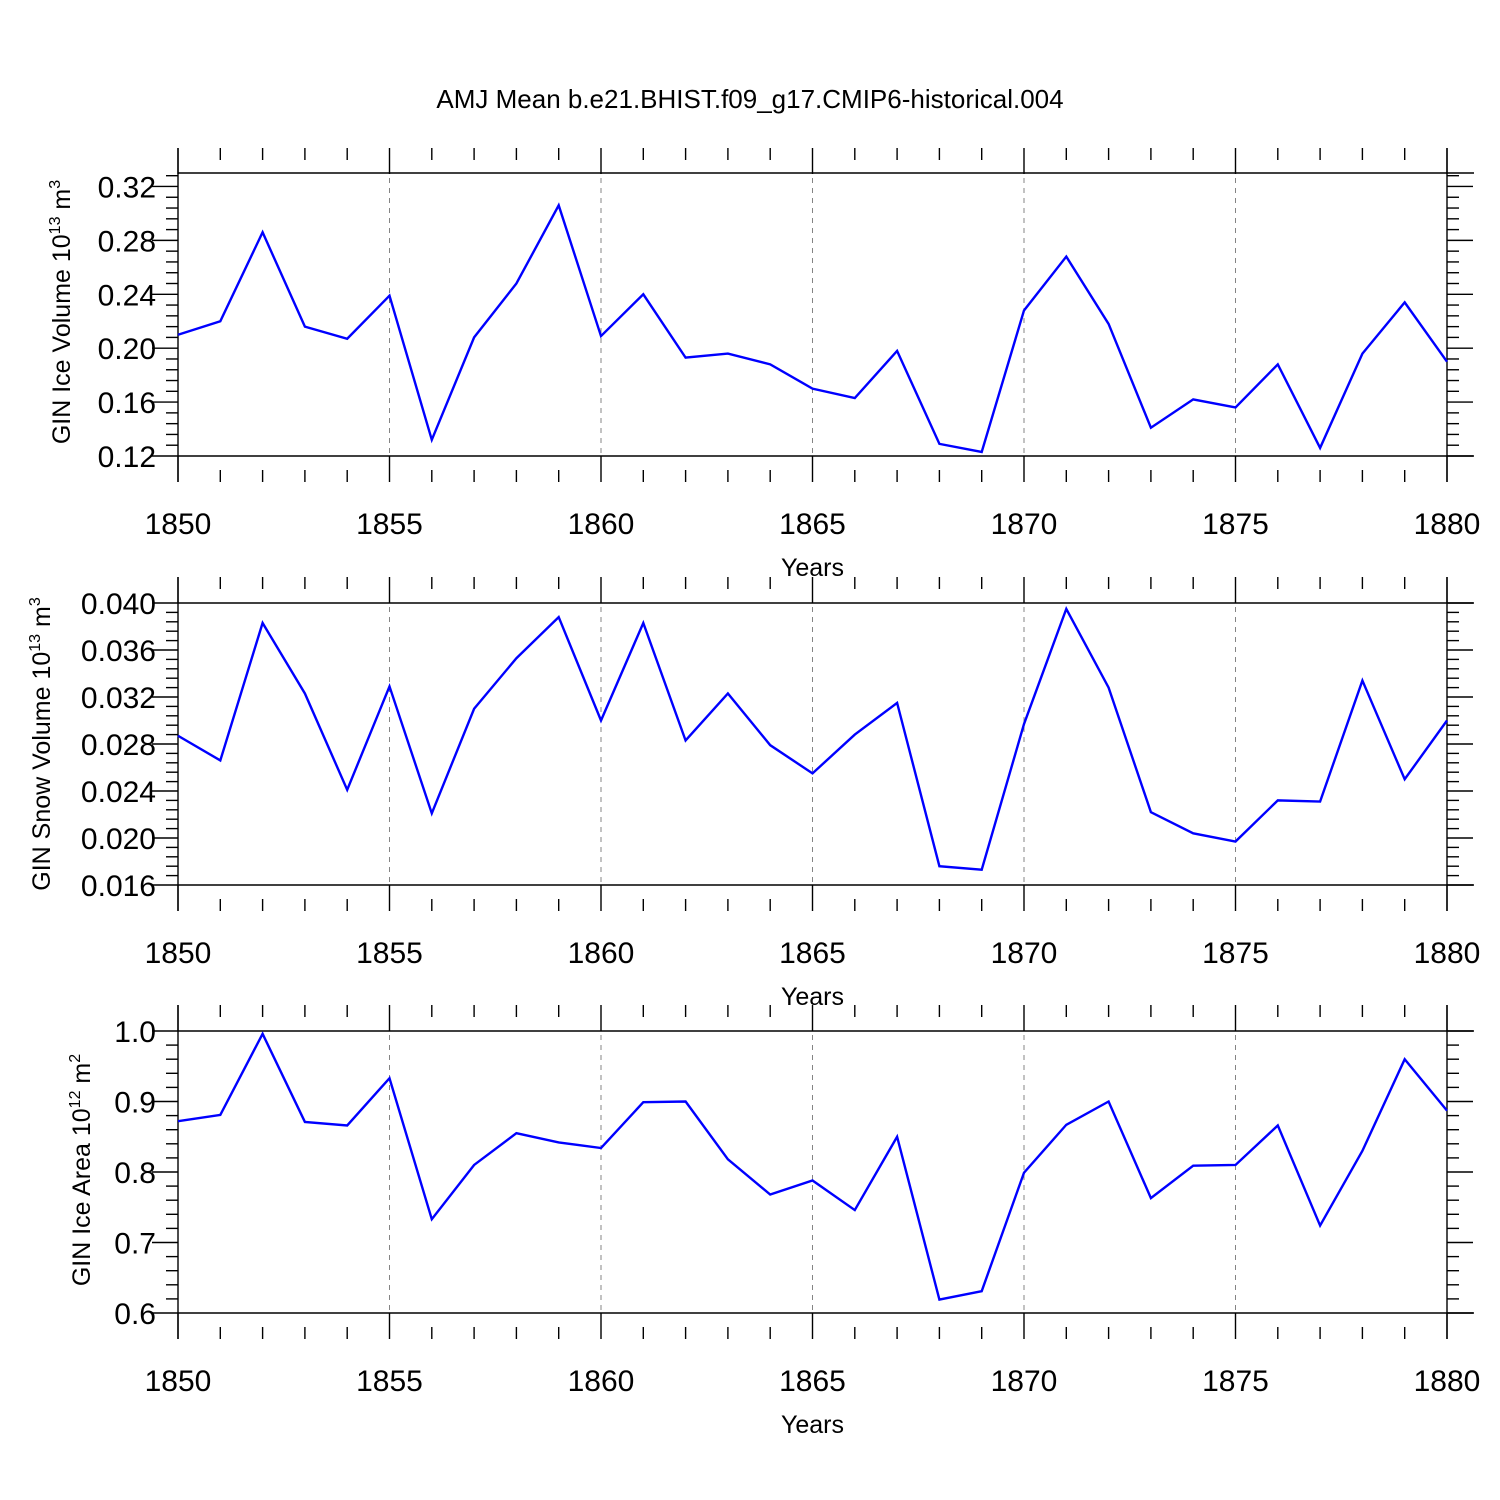  Describe the element at coordinates (61, 312) in the screenshot. I see `y-axis-title: GIN Ice Volume 1013 m3` at that location.